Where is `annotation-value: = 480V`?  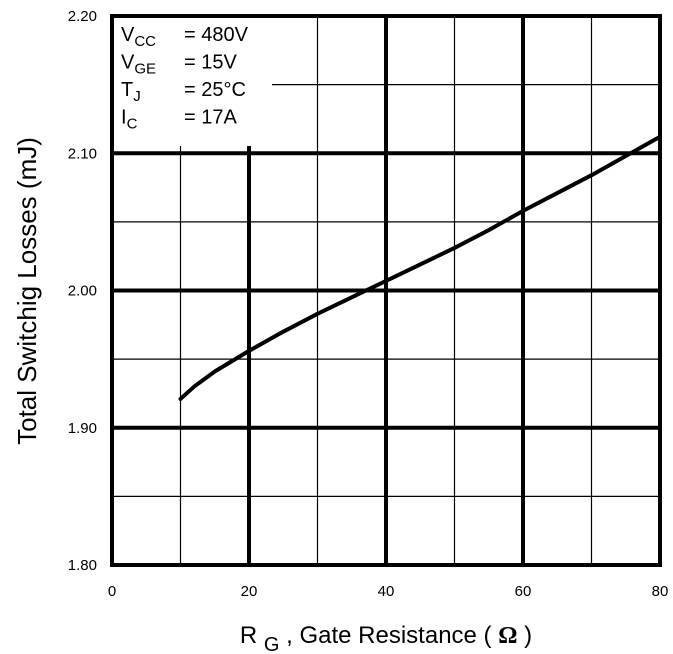
annotation-value: = 480V is located at coordinates (216, 35).